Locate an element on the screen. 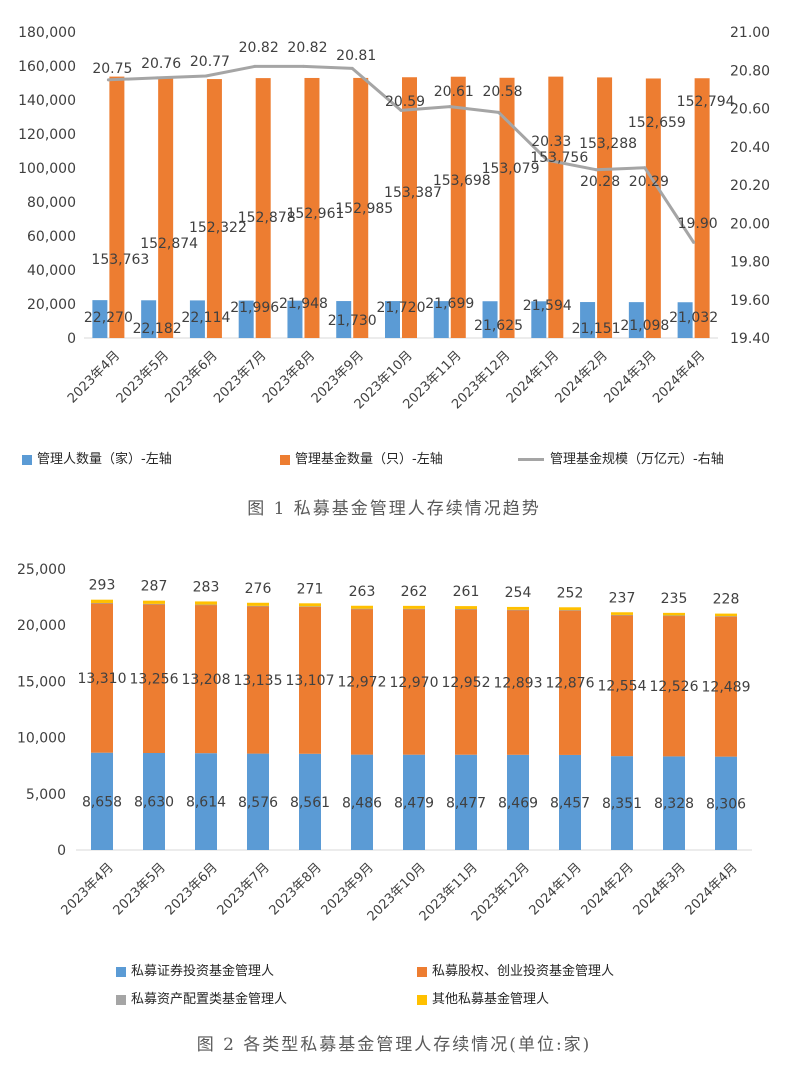  data-label-manager-count: 21,948 is located at coordinates (303, 304).